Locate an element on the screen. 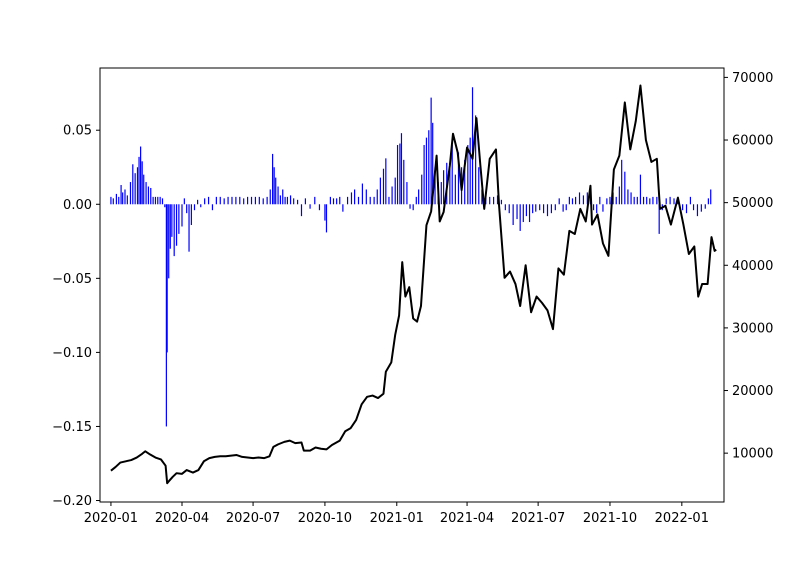  y-left-tick-label: −0.10 is located at coordinates (72, 353).